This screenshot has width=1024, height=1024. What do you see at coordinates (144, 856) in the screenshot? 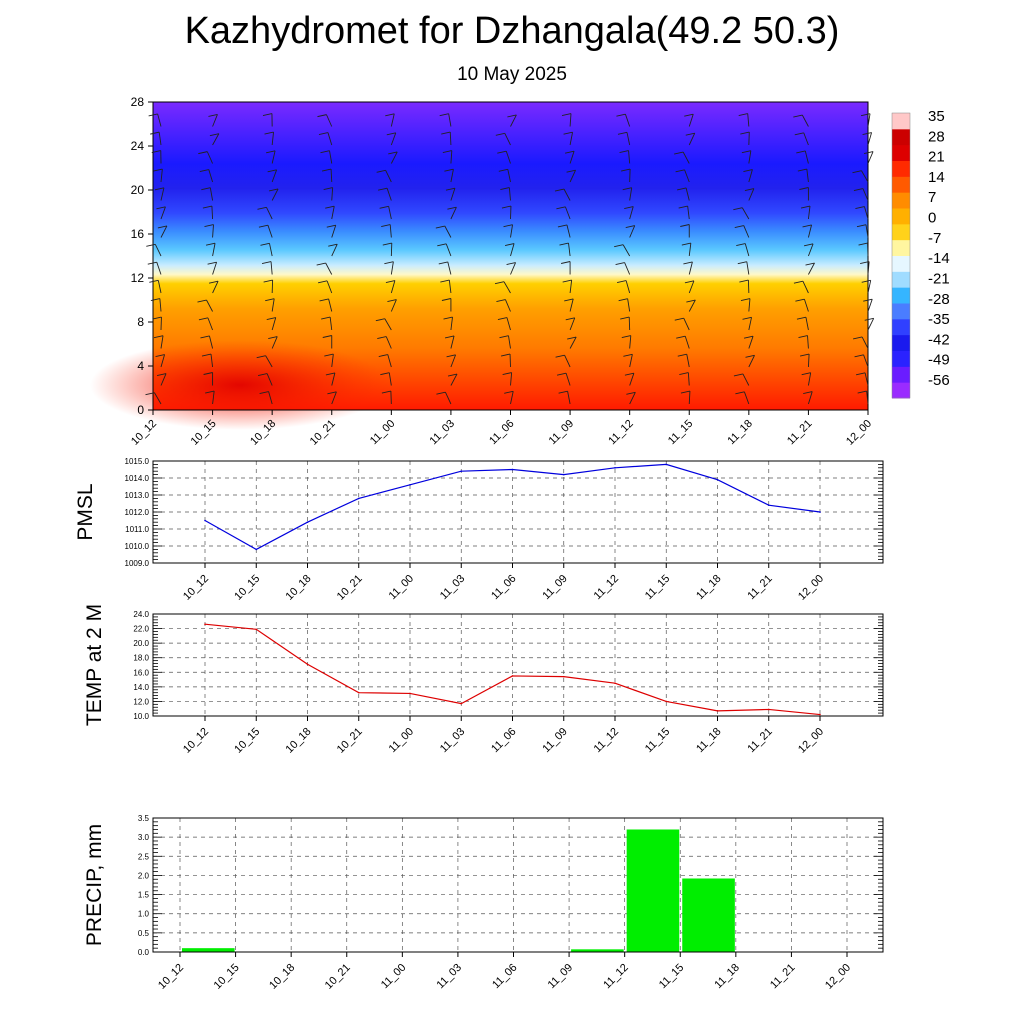
I see `y-tick-label: 2.5` at bounding box center [144, 856].